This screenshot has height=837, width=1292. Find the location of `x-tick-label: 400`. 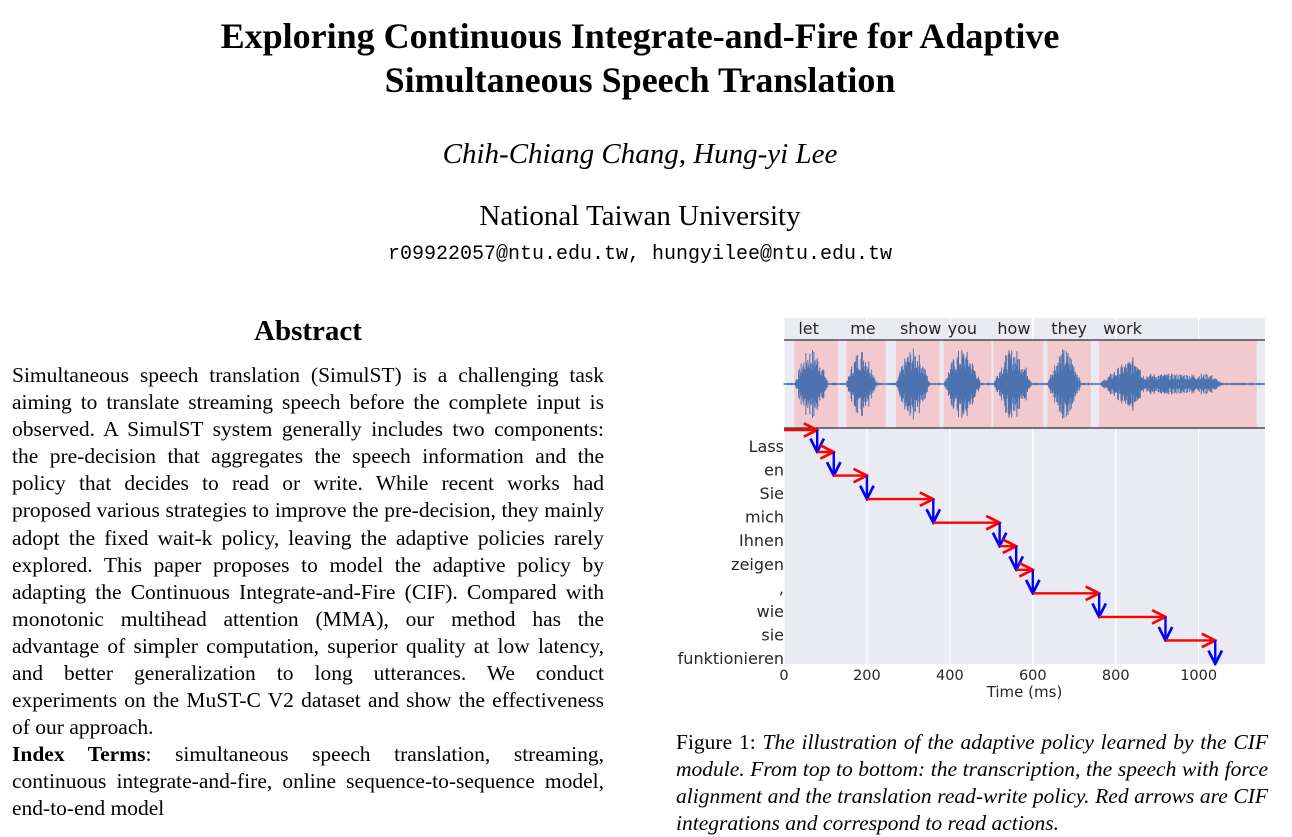

x-tick-label: 400 is located at coordinates (950, 676).